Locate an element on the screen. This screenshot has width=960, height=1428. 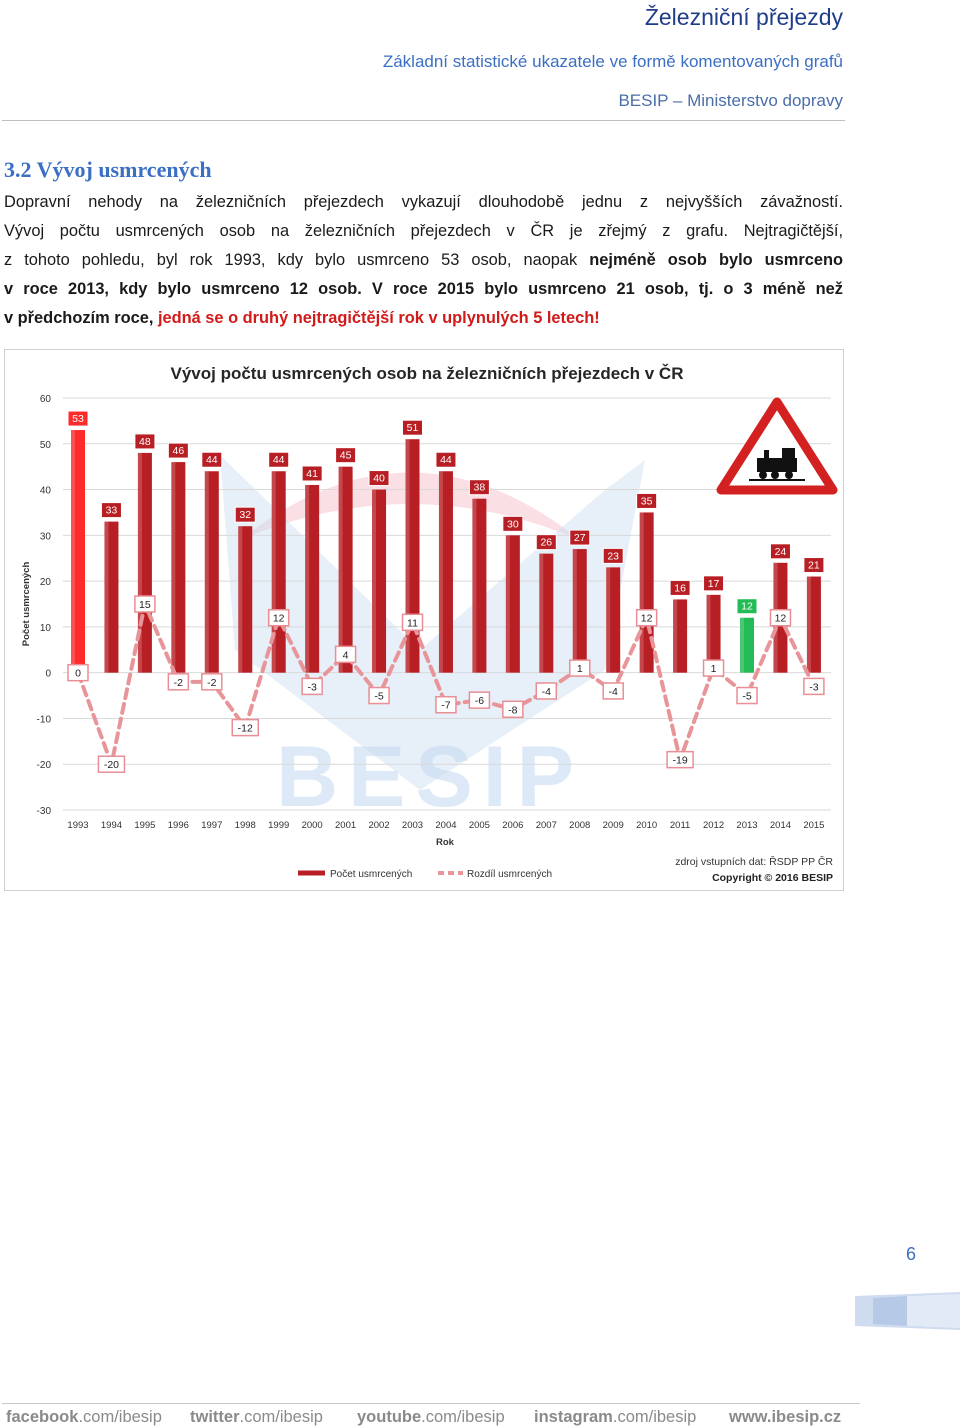
bar-value-label: 40 is located at coordinates (379, 479).